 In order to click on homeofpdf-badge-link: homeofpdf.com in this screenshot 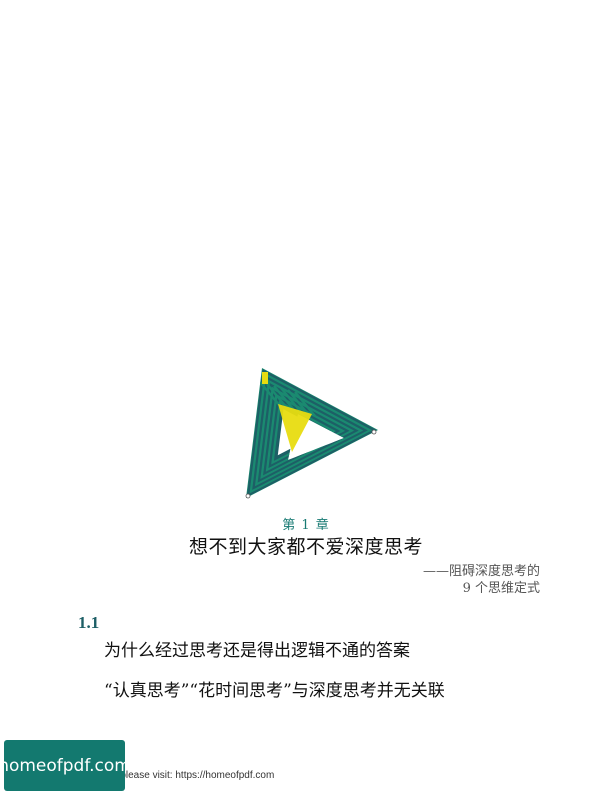, I will do `click(65, 765)`.